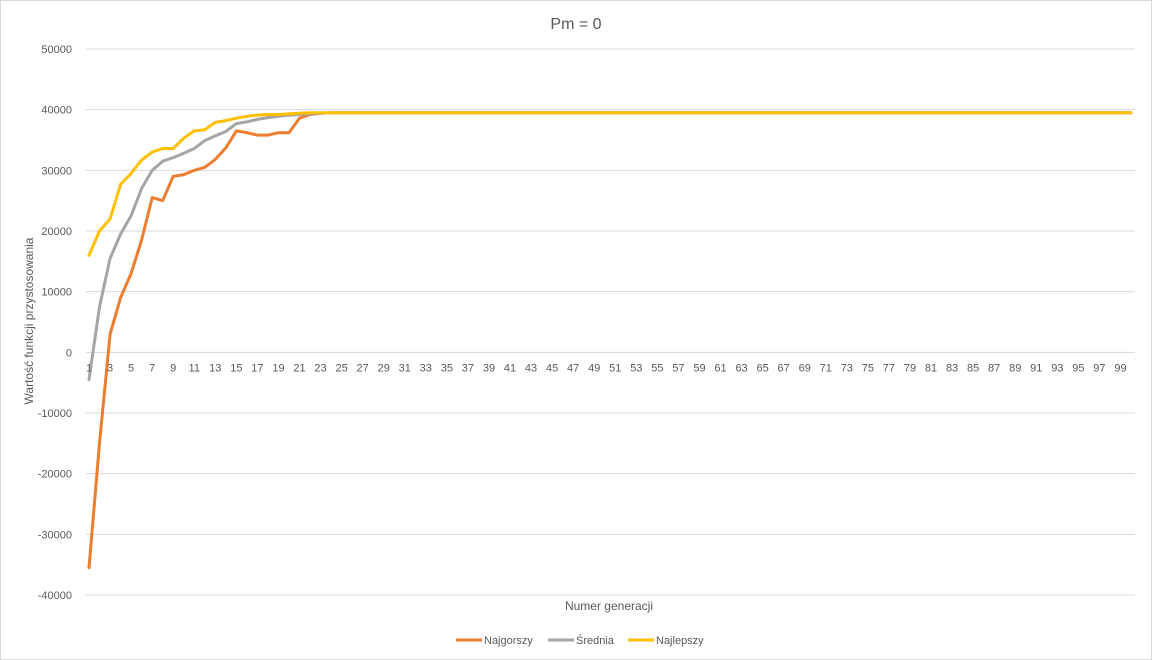 Image resolution: width=1152 pixels, height=660 pixels. What do you see at coordinates (699, 368) in the screenshot?
I see `x-tick-label: 59` at bounding box center [699, 368].